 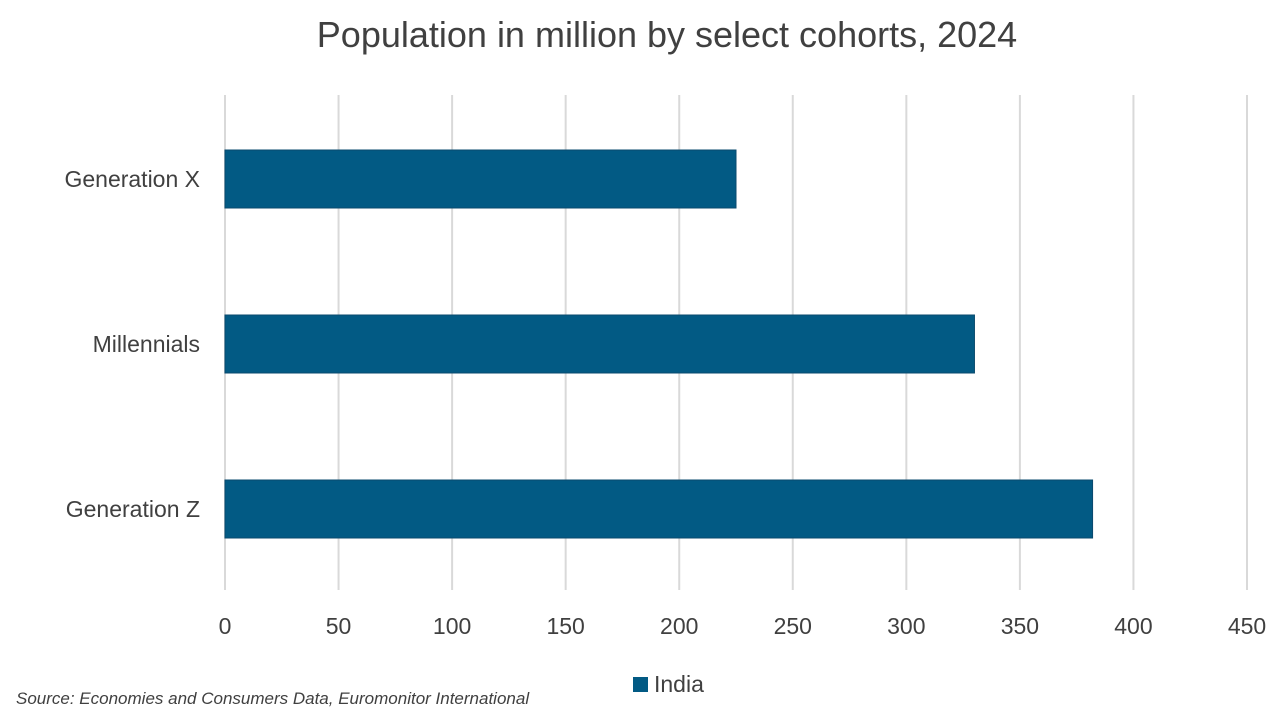 I want to click on bar-millennials, so click(x=599, y=344).